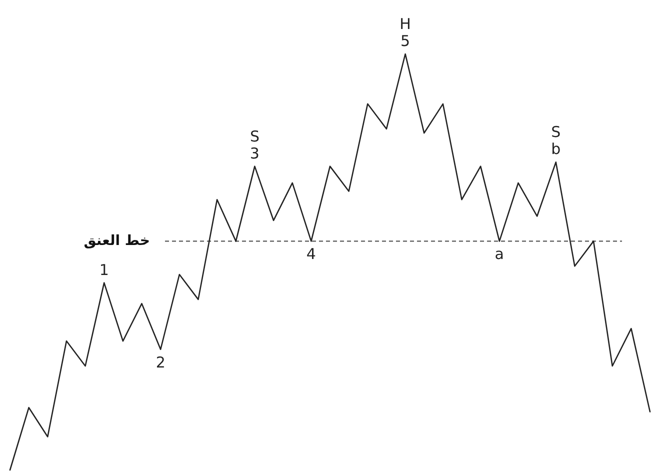 The width and height of the screenshot is (654, 475). Describe the element at coordinates (556, 149) in the screenshot. I see `annotation: b` at that location.